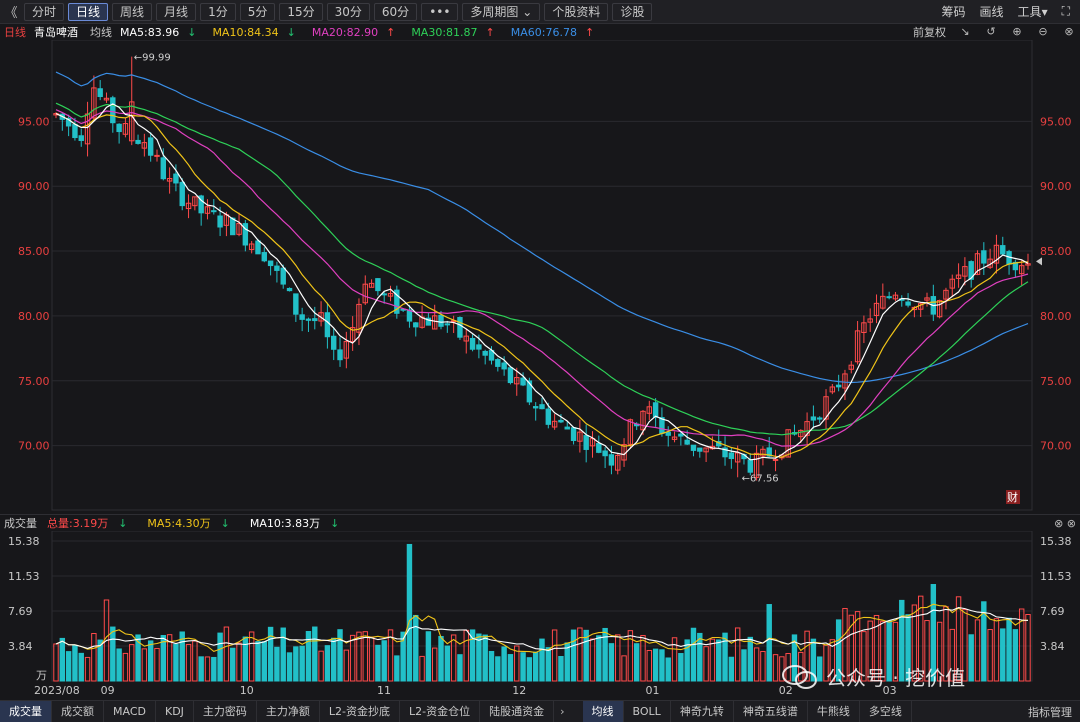 The height and width of the screenshot is (722, 1080). What do you see at coordinates (15, 32) in the screenshot?
I see `period-label: 日线` at bounding box center [15, 32].